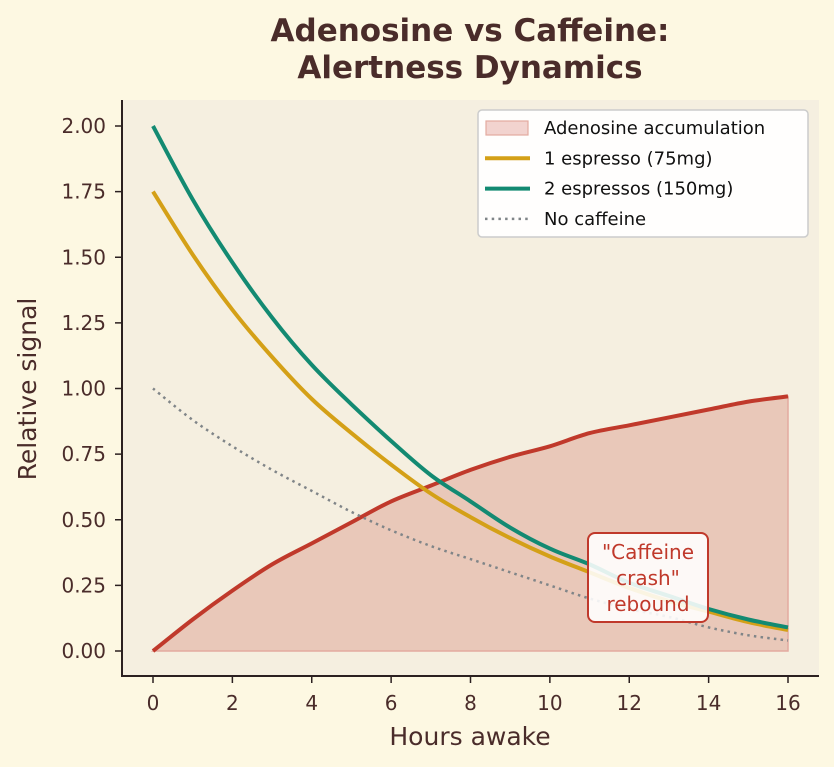 Image resolution: width=834 pixels, height=767 pixels. What do you see at coordinates (469, 68) in the screenshot?
I see `title-line-2: Alertness Dynamics` at bounding box center [469, 68].